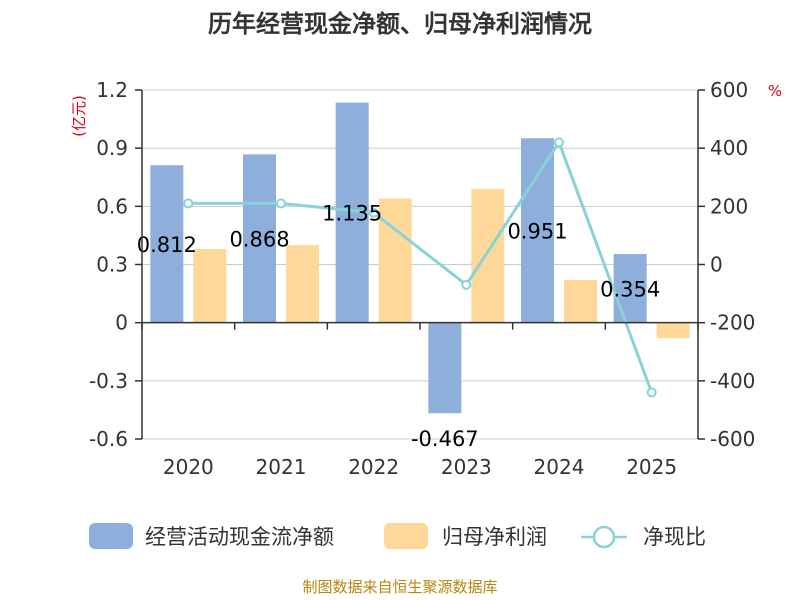  Describe the element at coordinates (729, 206) in the screenshot. I see `y-tick-label-right: 200` at that location.